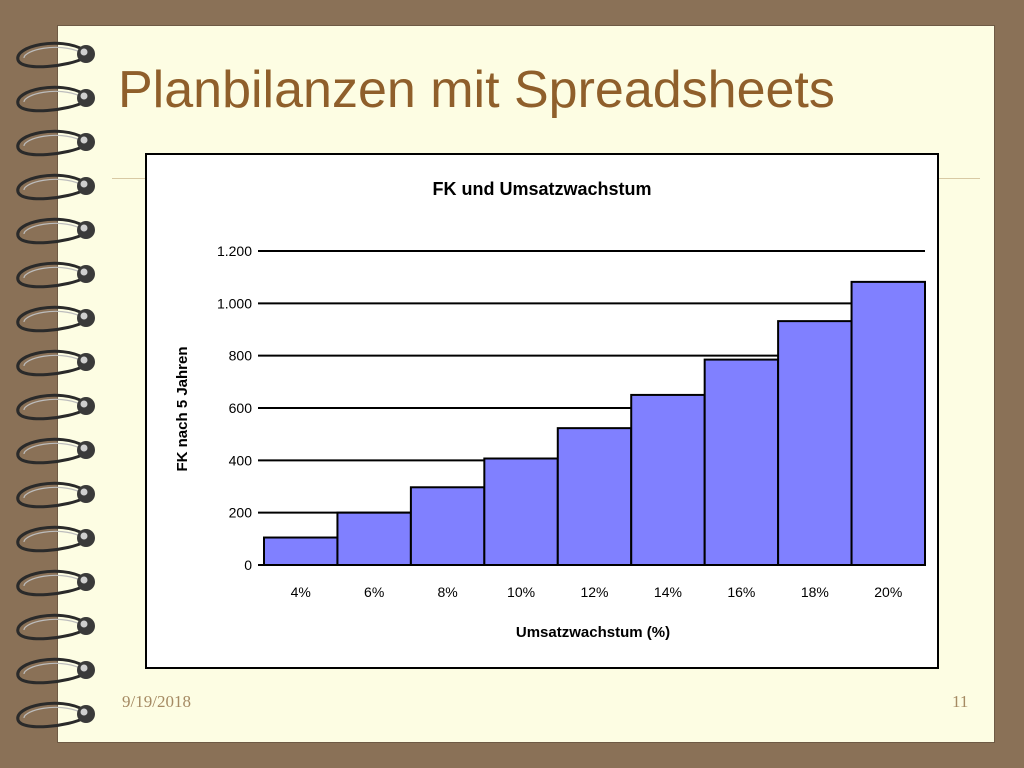  What do you see at coordinates (594, 592) in the screenshot?
I see `x-tick-label: 12%` at bounding box center [594, 592].